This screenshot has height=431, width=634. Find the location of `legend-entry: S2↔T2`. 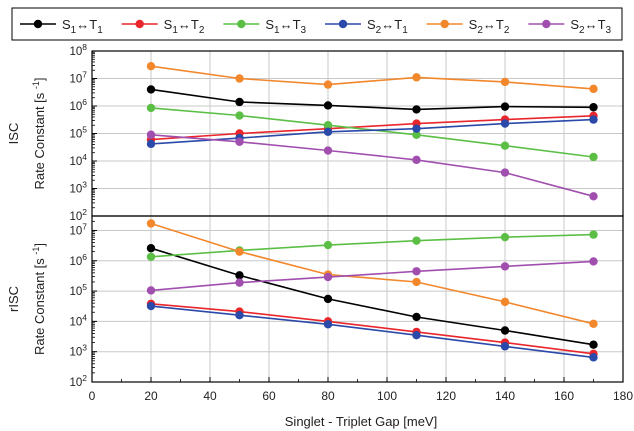

legend-entry: S2↔T2 is located at coordinates (489, 26).